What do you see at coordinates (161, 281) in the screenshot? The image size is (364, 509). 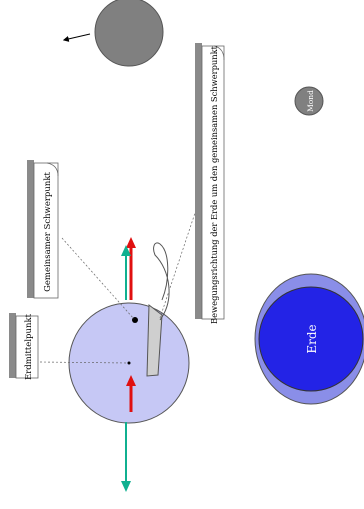 I see `orbit-arc` at bounding box center [161, 281].